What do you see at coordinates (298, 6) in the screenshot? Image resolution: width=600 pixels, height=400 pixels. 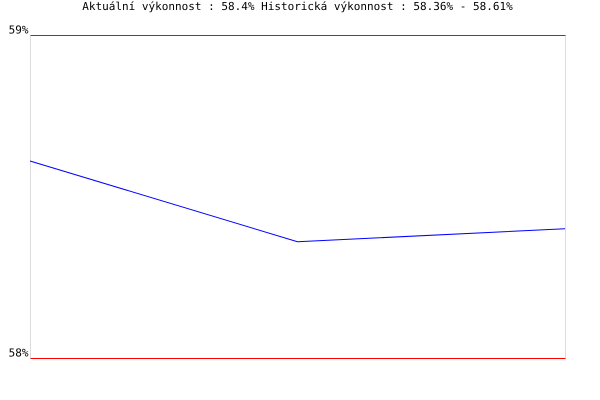 I see `chart-title: Aktuální výkonnost : 58.4% Historická výkonnost : 58.36% - 58.61%` at bounding box center [298, 6].